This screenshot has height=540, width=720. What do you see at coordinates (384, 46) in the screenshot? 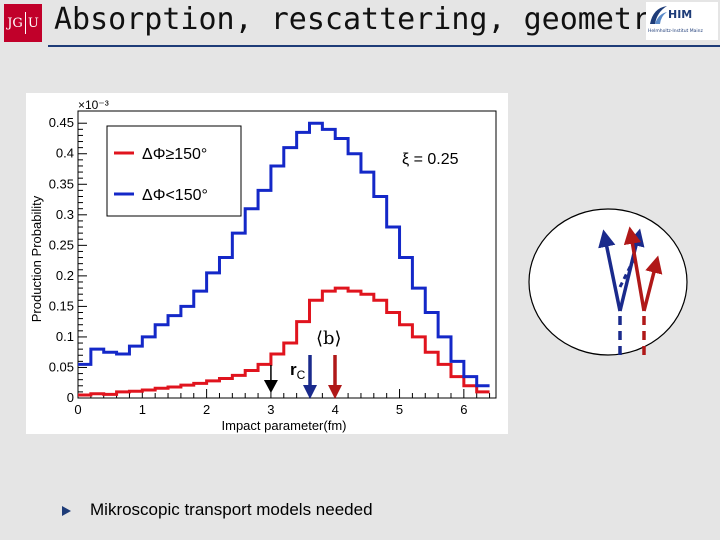
I see `title-underline` at bounding box center [384, 46].